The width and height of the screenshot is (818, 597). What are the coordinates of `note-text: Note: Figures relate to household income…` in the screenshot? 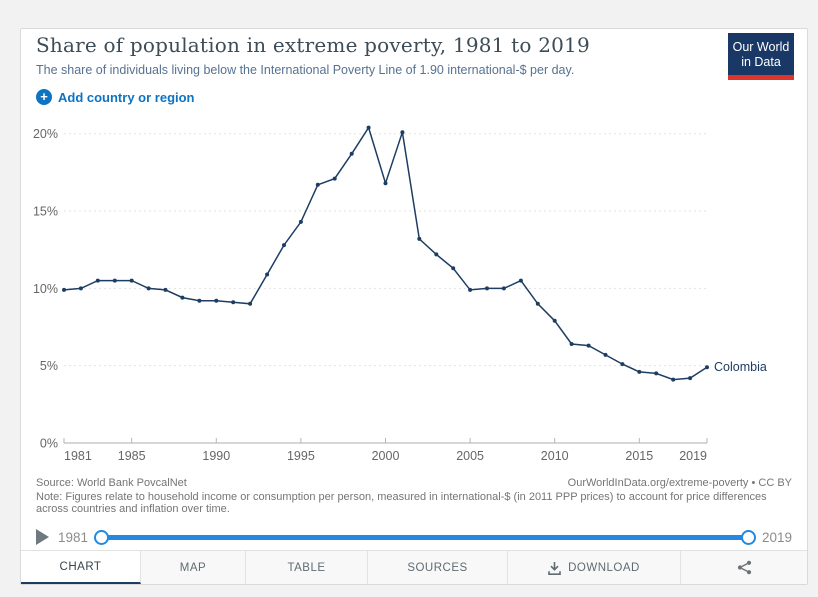 It's located at (401, 503).